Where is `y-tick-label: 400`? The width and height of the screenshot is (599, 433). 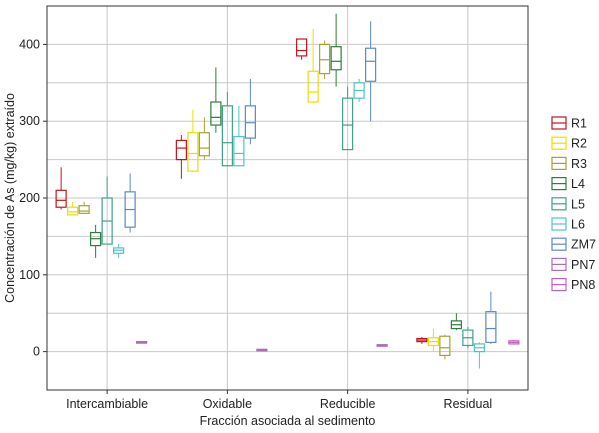 y-tick-label: 400 is located at coordinates (29, 44).